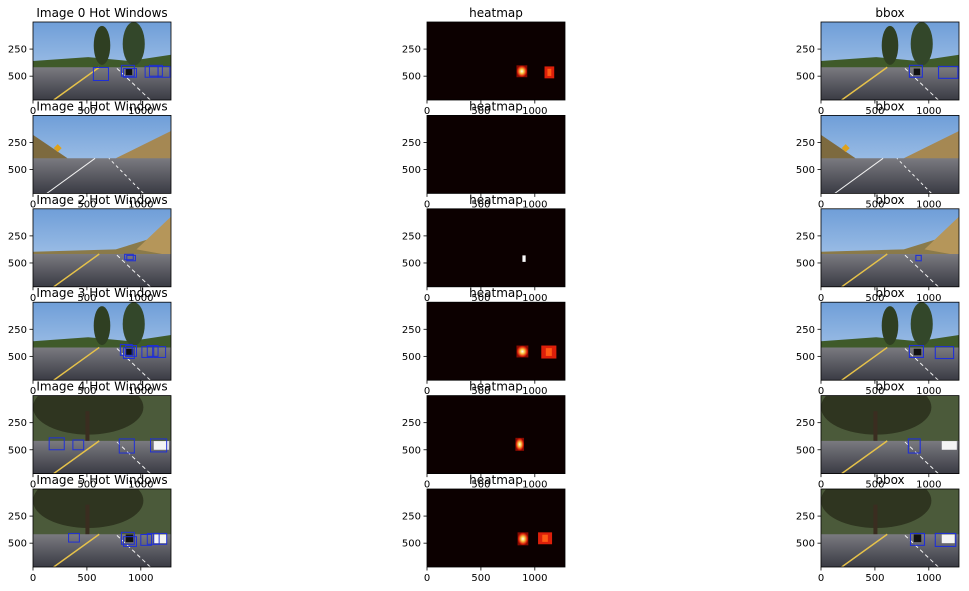 The width and height of the screenshot is (969, 591). Describe the element at coordinates (133, 324) in the screenshot. I see `tree` at that location.